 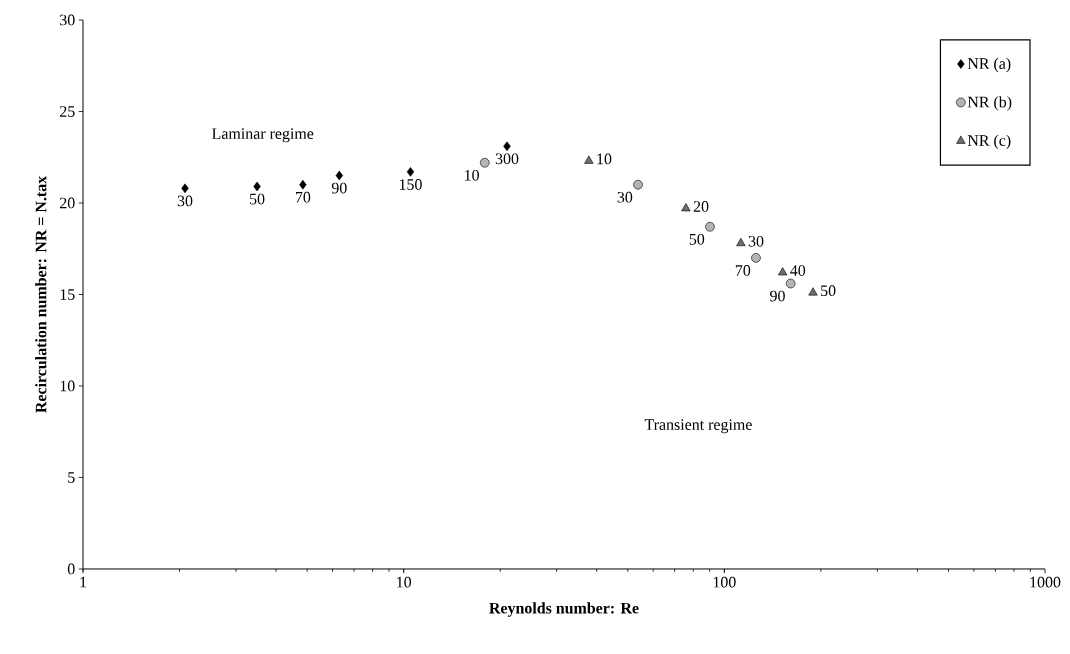 What do you see at coordinates (67, 386) in the screenshot?
I see `y-tick-label: 10` at bounding box center [67, 386].